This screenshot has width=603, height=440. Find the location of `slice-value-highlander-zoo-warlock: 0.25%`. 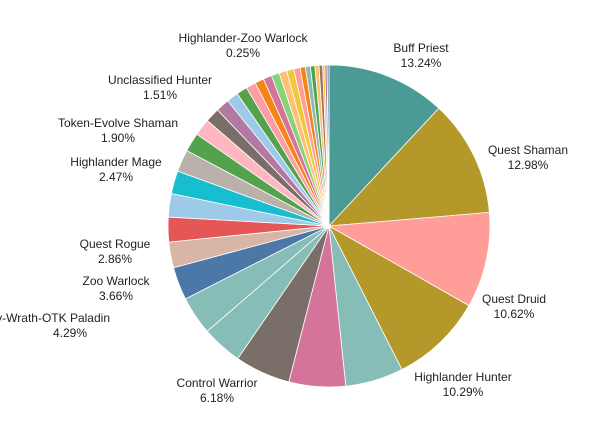

slice-value-highlander-zoo-warlock: 0.25% is located at coordinates (243, 53).